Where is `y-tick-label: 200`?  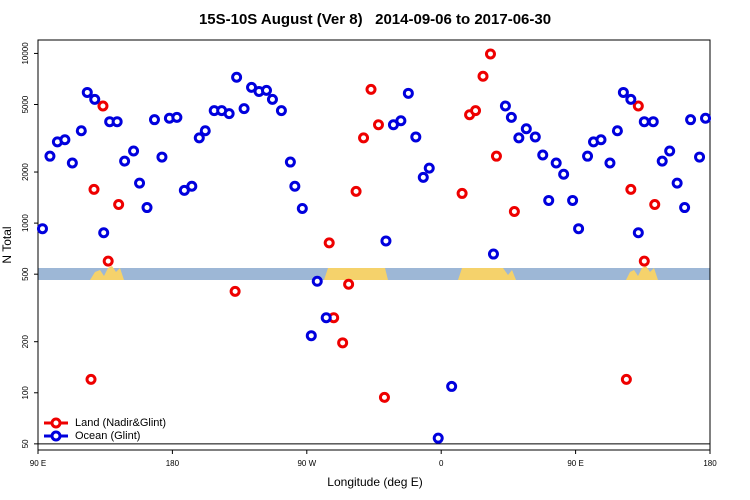
y-tick-label: 200 is located at coordinates (25, 341).